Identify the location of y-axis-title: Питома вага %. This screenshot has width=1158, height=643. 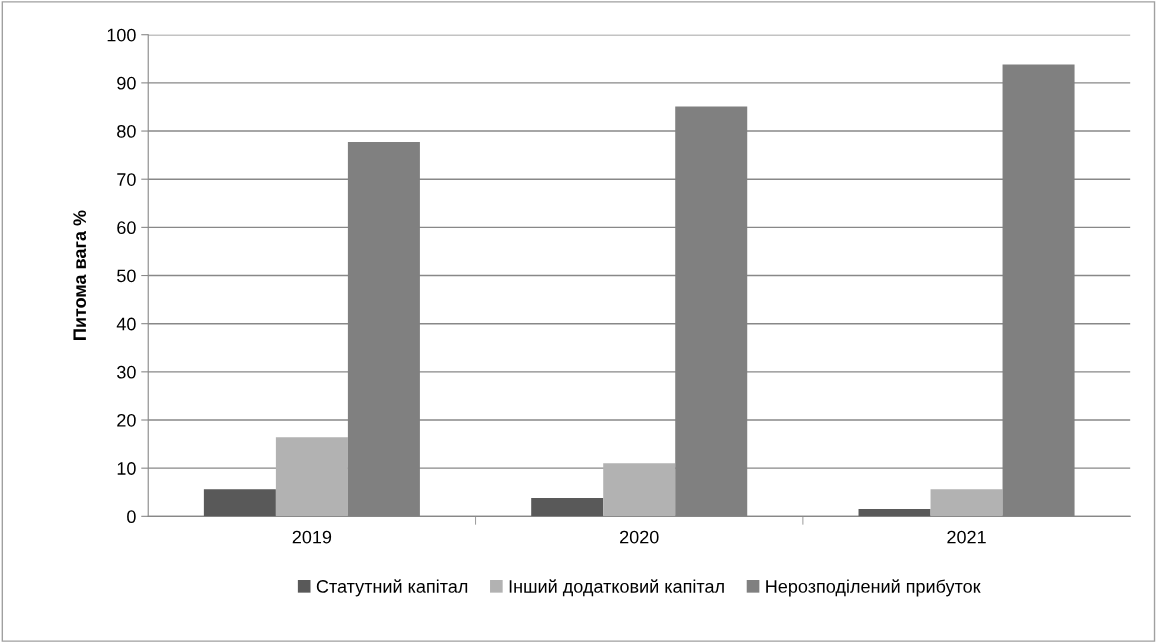
(80, 275).